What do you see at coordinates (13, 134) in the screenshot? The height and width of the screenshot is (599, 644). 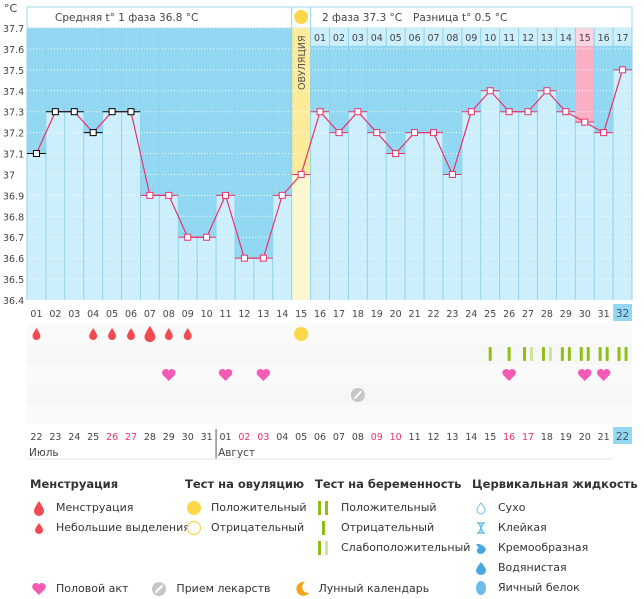 I see `y-tick-label: 37.2` at bounding box center [13, 134].